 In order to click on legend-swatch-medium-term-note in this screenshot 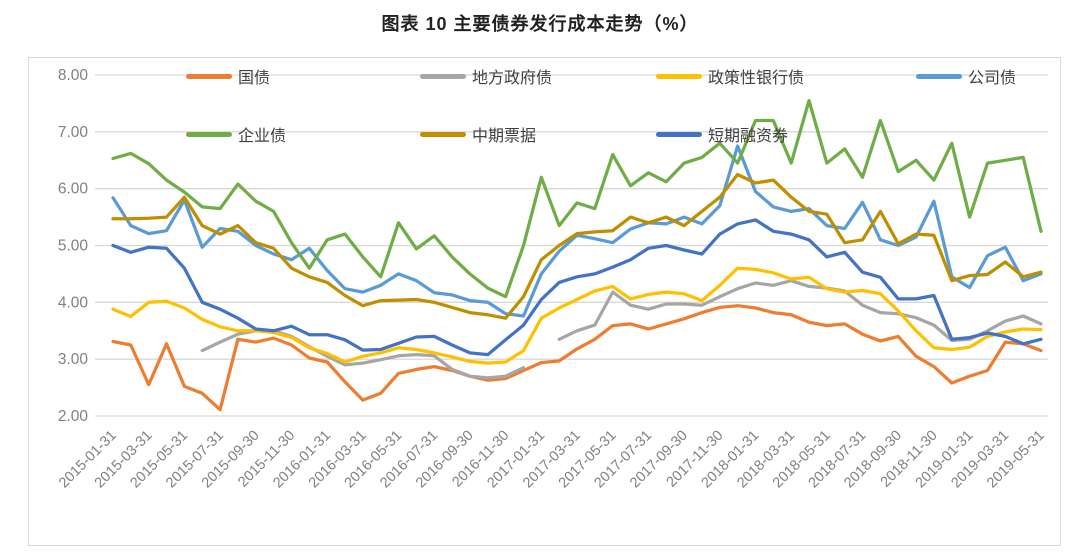, I will do `click(443, 134)`.